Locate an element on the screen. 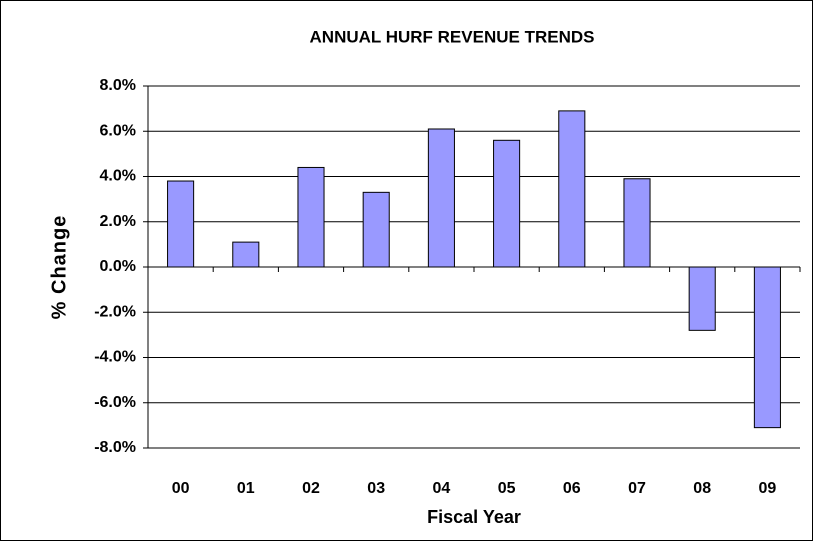 The image size is (814, 542). x-tick-label: 03 is located at coordinates (376, 488).